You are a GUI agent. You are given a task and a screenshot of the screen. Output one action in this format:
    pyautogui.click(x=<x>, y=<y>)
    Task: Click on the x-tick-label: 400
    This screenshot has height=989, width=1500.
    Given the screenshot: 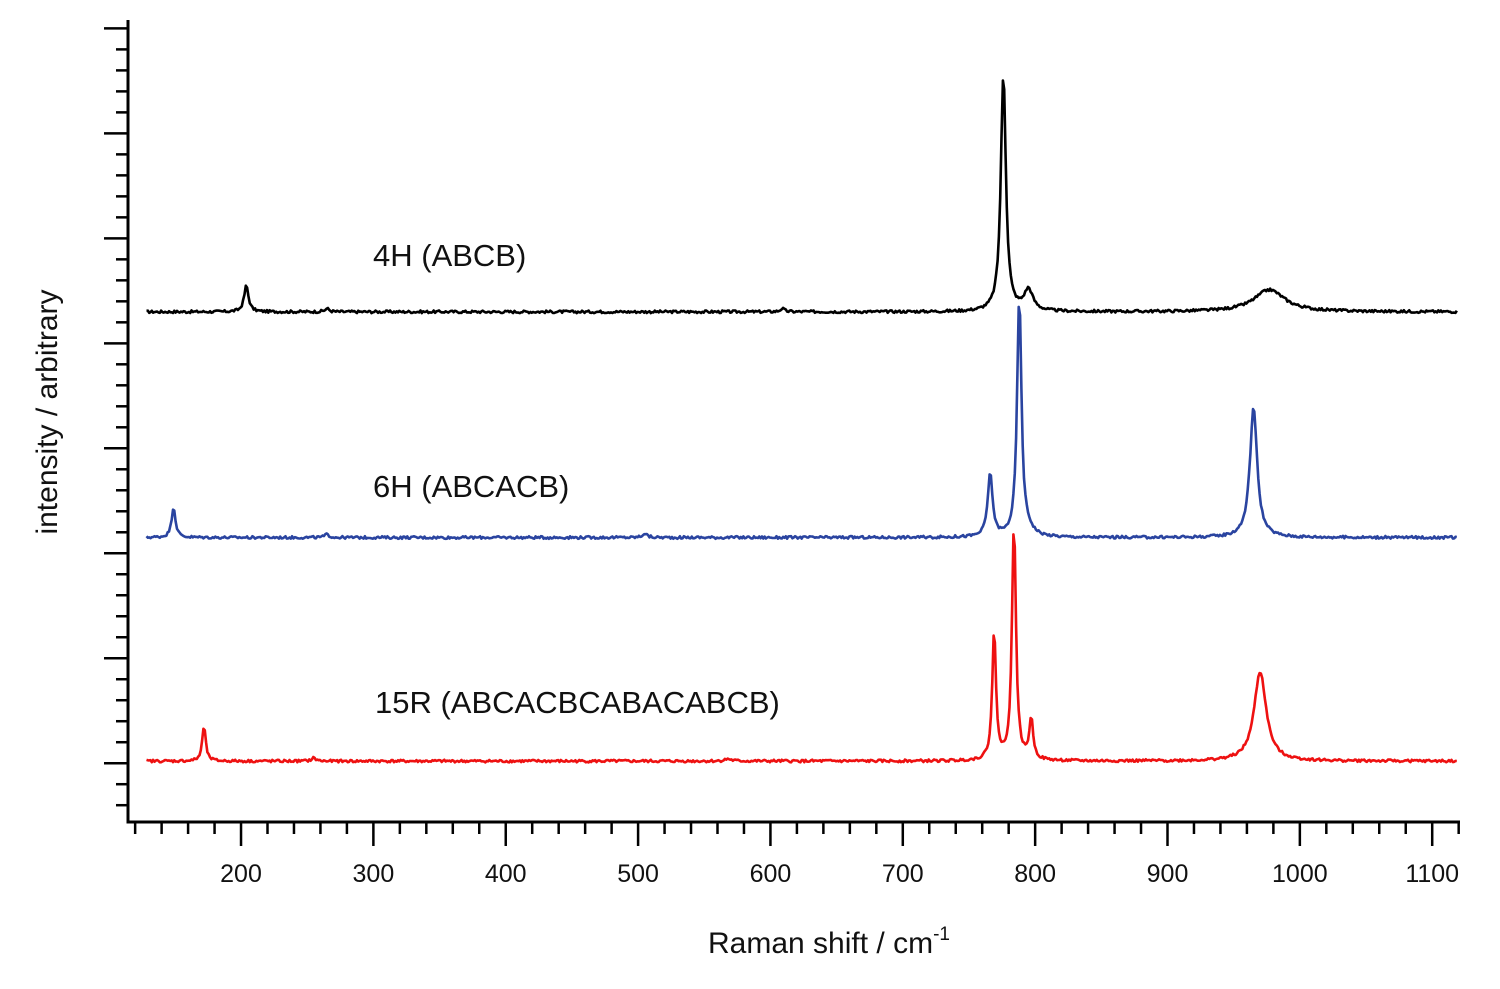 What is the action you would take?
    pyautogui.click(x=506, y=874)
    